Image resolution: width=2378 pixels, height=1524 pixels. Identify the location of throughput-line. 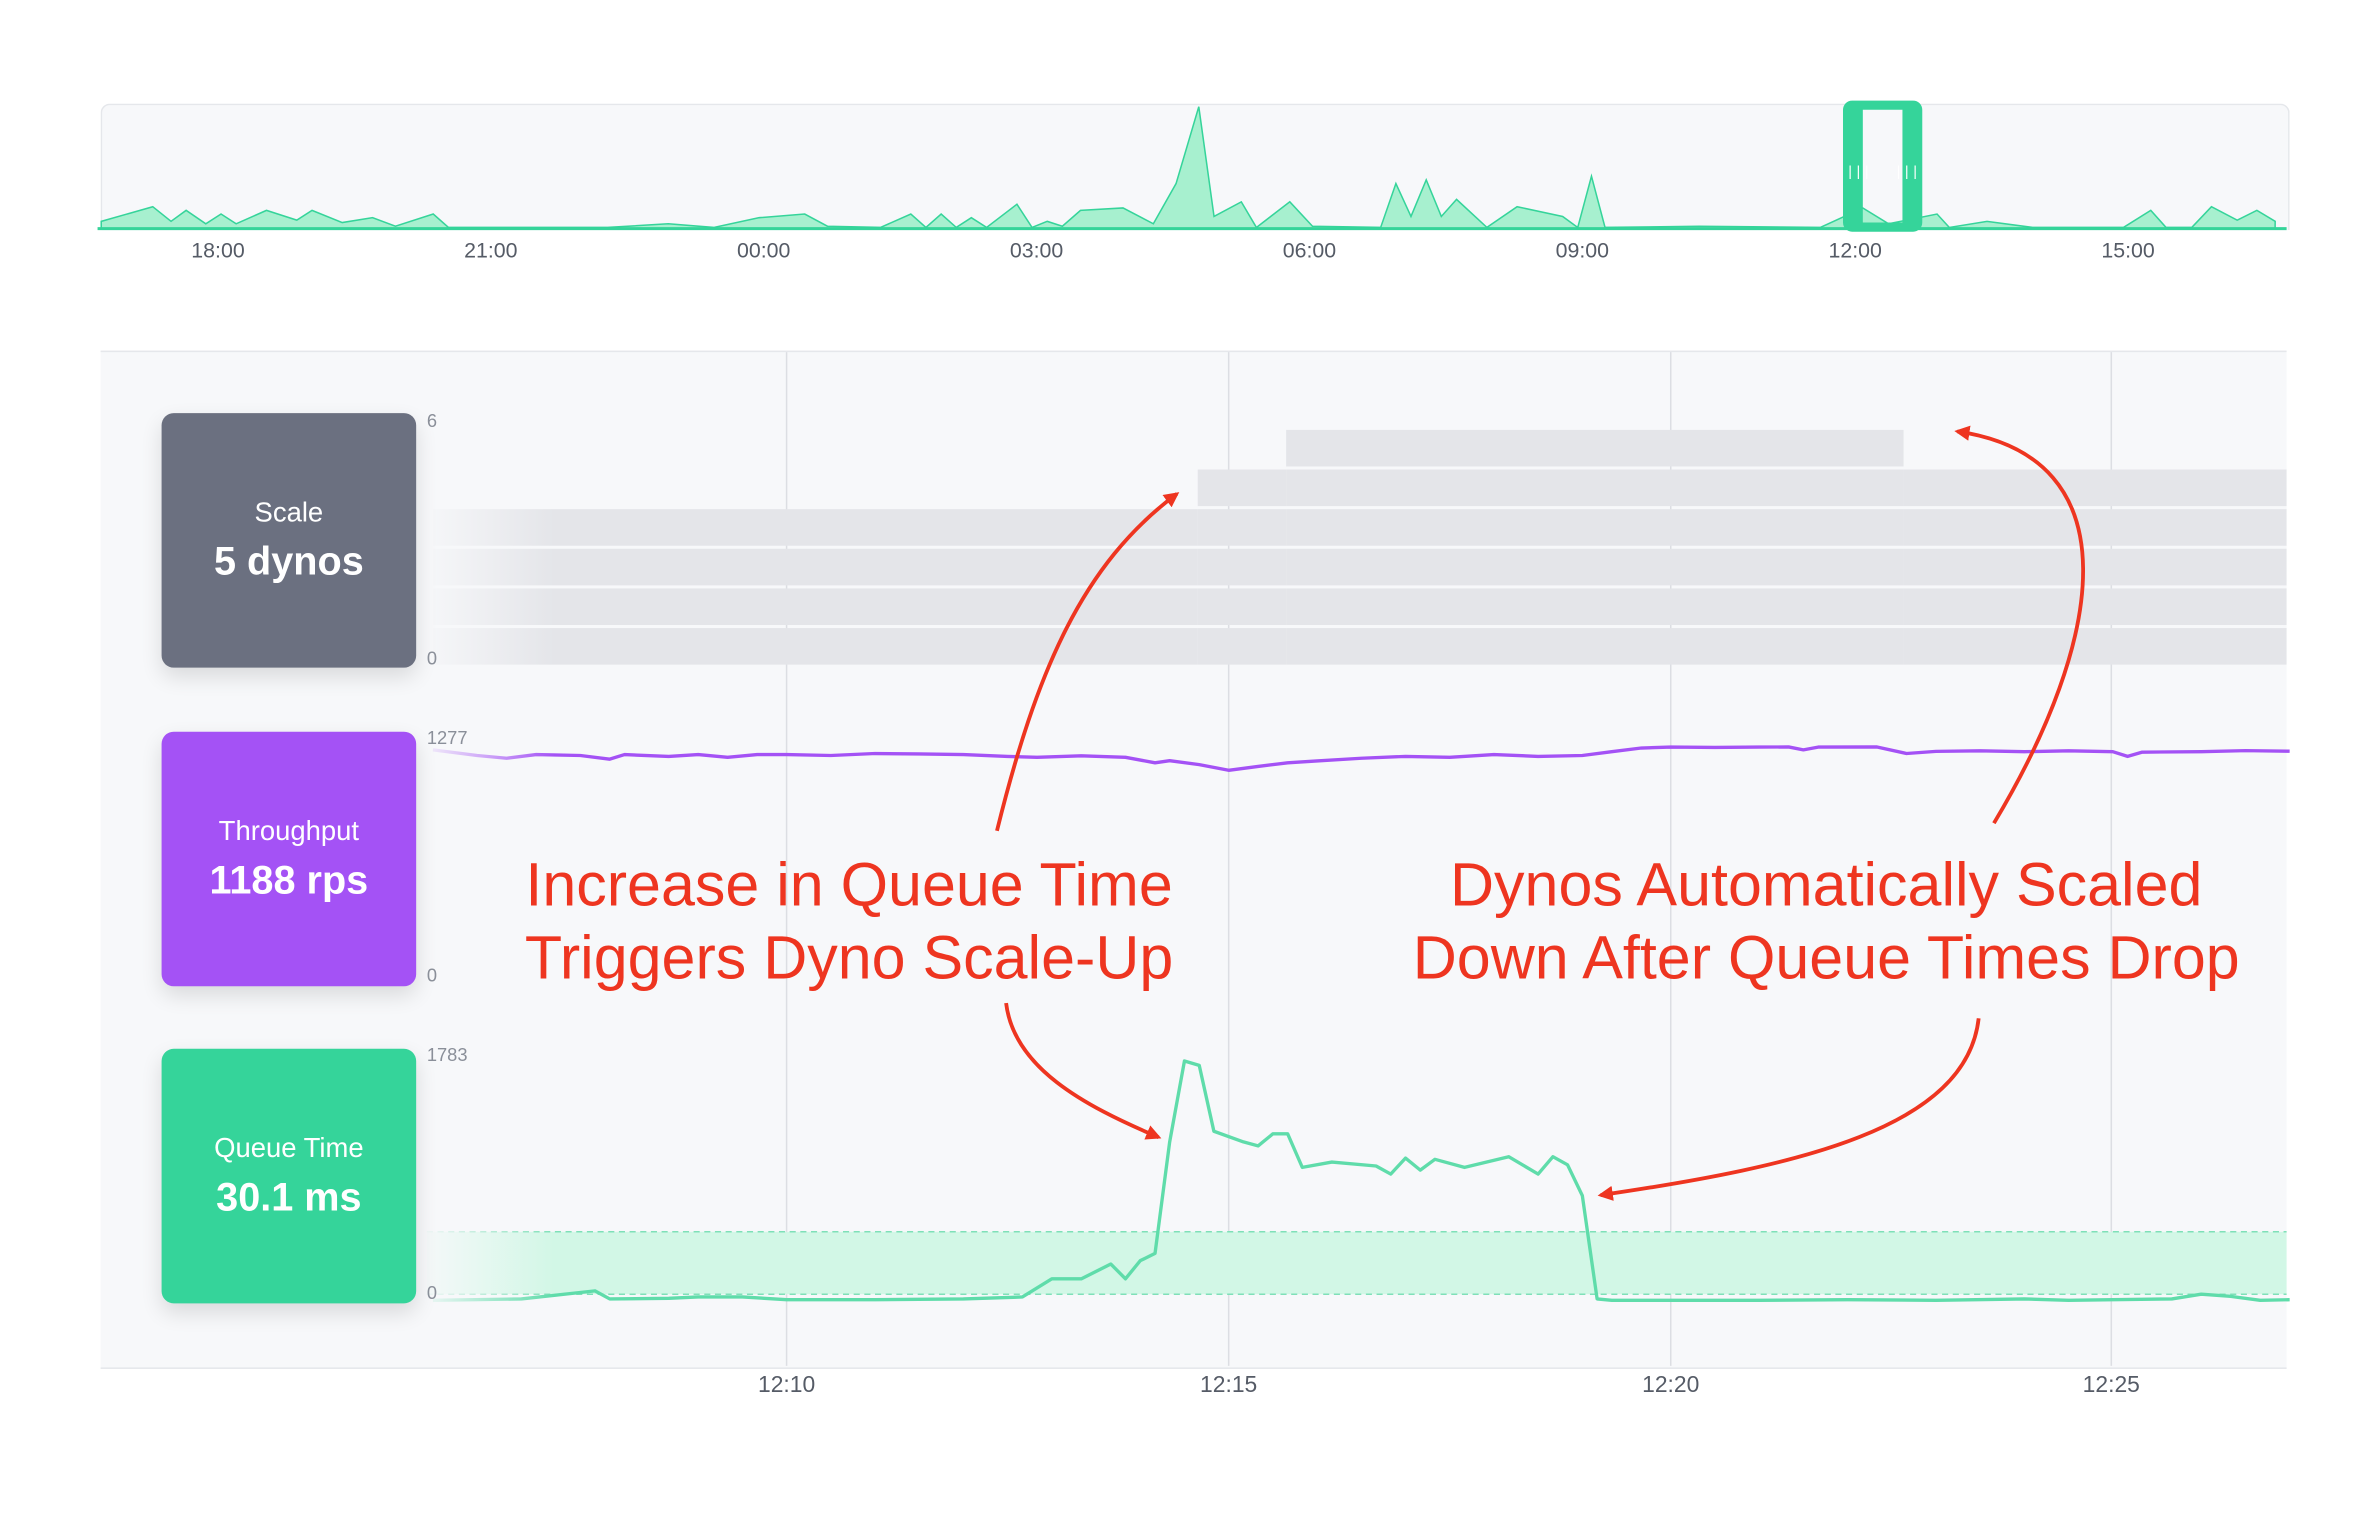
(1361, 758).